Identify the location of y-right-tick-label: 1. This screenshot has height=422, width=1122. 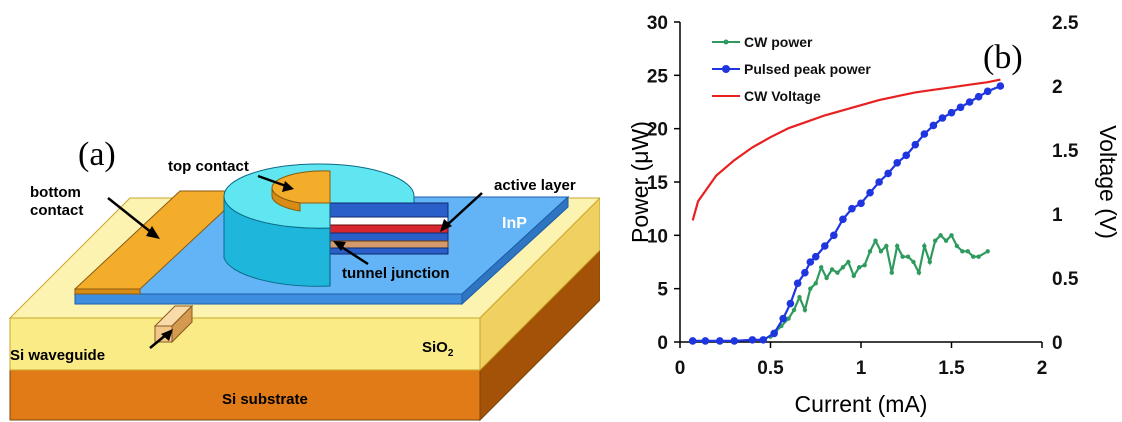
(1057, 215).